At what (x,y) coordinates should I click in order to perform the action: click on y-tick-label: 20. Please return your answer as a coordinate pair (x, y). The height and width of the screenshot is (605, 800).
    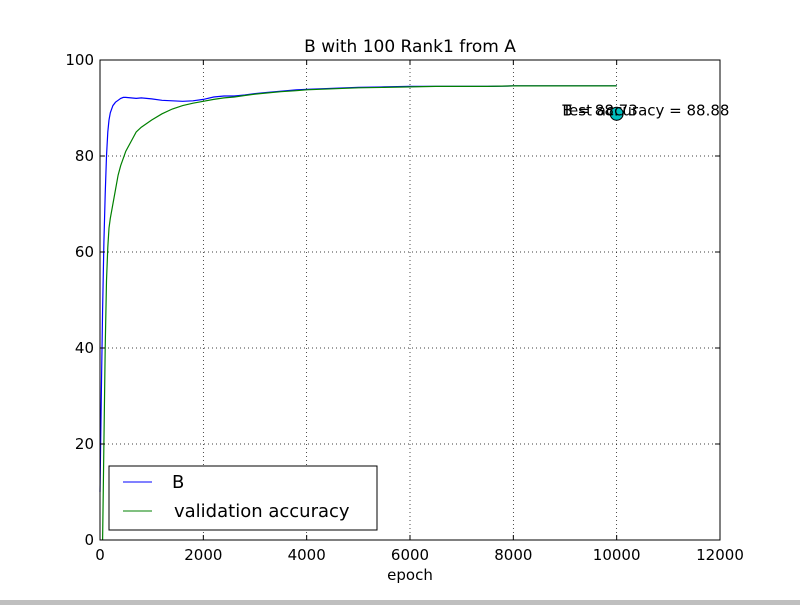
    Looking at the image, I should click on (84, 444).